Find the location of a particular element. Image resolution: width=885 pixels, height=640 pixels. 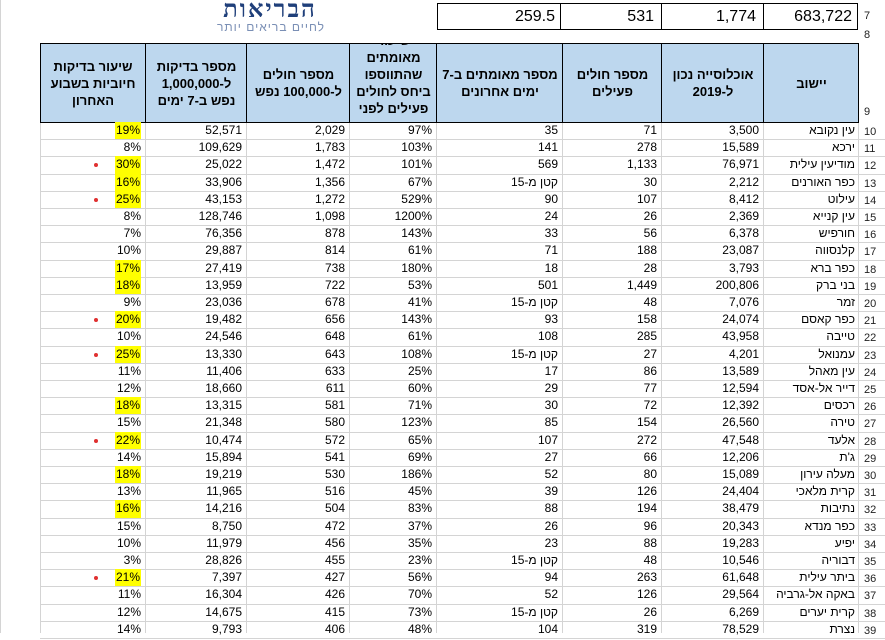

row-number: 33 is located at coordinates (870, 527).